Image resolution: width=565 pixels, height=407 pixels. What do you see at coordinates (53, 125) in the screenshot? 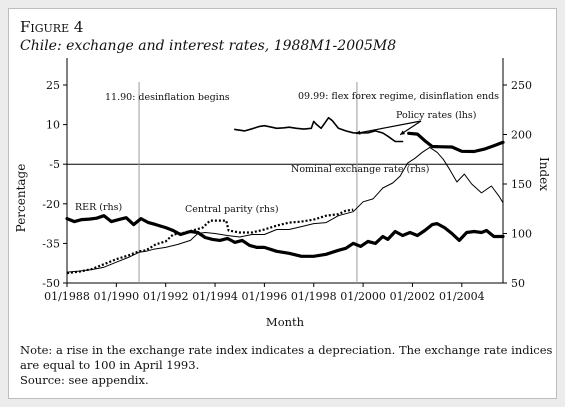
I see `y-left-tick-label: 10` at bounding box center [53, 125].